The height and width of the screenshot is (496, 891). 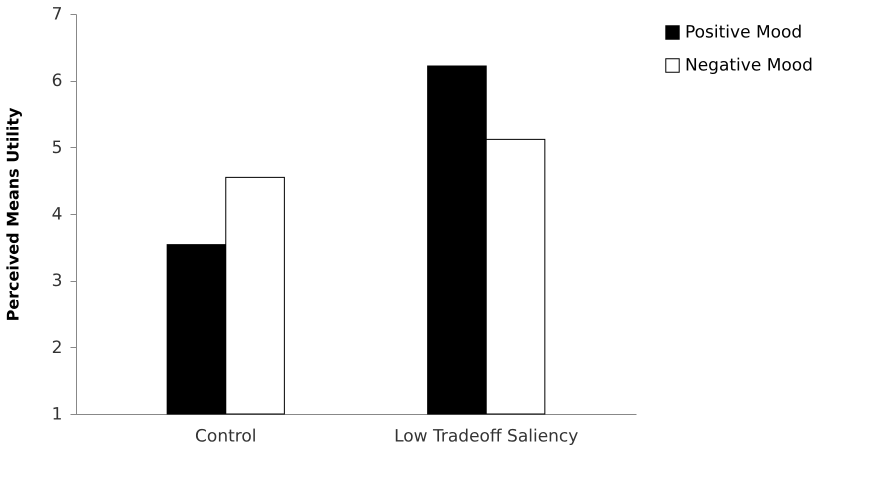 What do you see at coordinates (57, 348) in the screenshot?
I see `y-tick-label: 2` at bounding box center [57, 348].